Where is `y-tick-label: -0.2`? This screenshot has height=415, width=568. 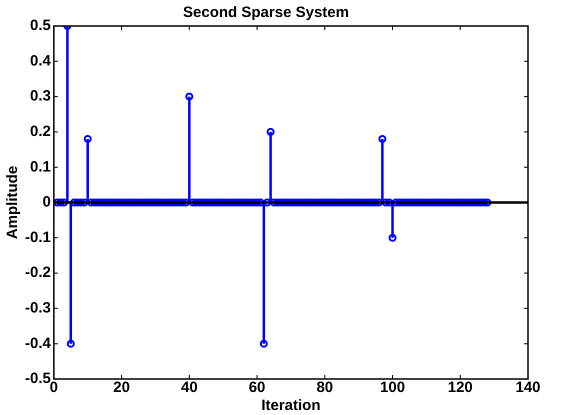
y-tick-label: -0.2 is located at coordinates (37, 273).